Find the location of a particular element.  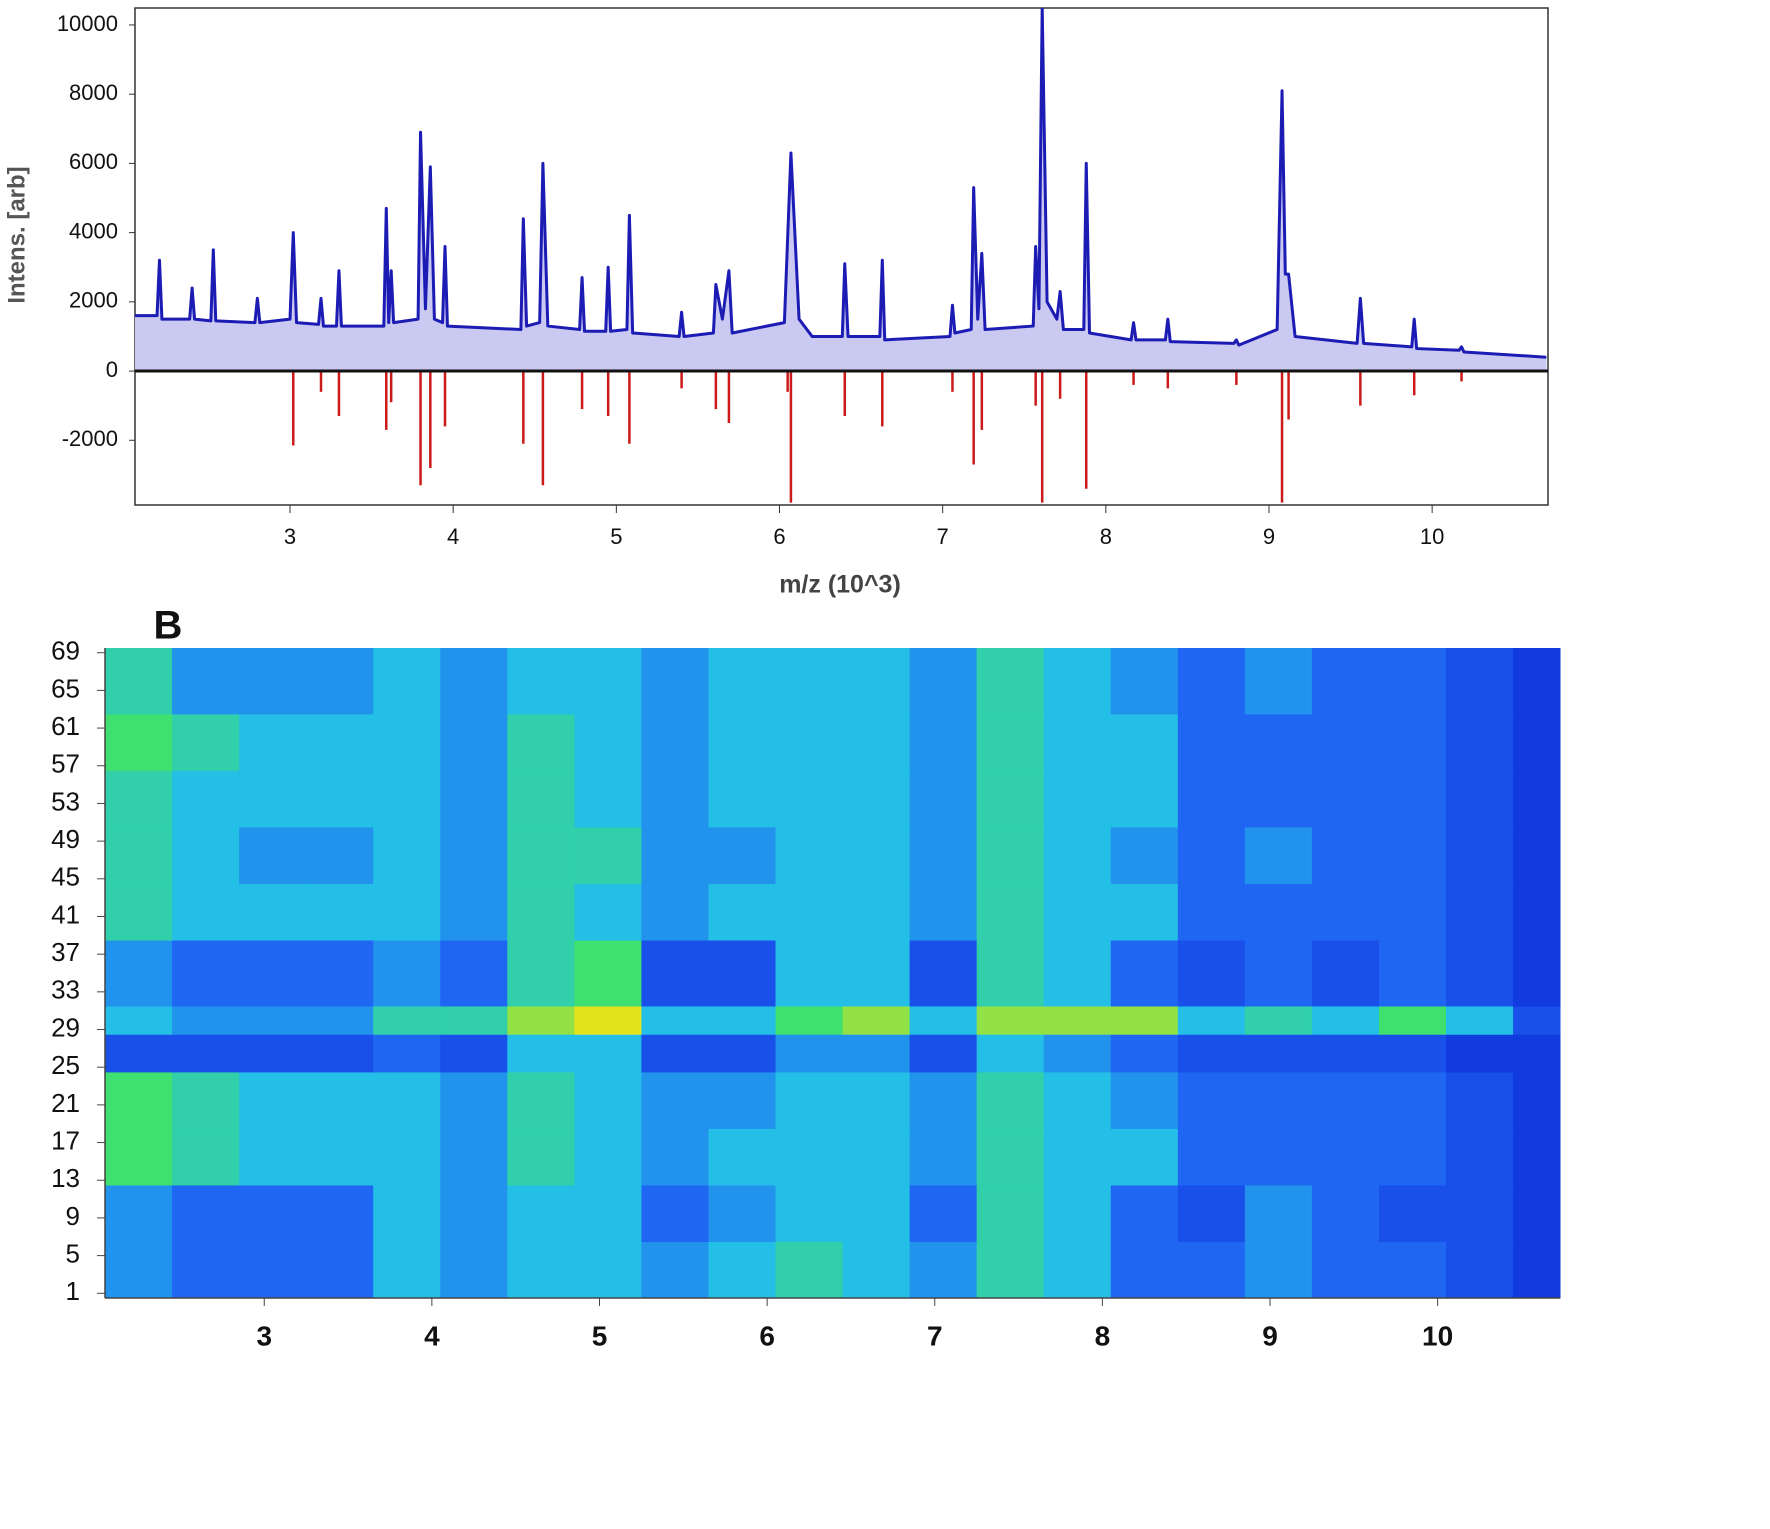

y-tick-label: 61 is located at coordinates (65, 726).